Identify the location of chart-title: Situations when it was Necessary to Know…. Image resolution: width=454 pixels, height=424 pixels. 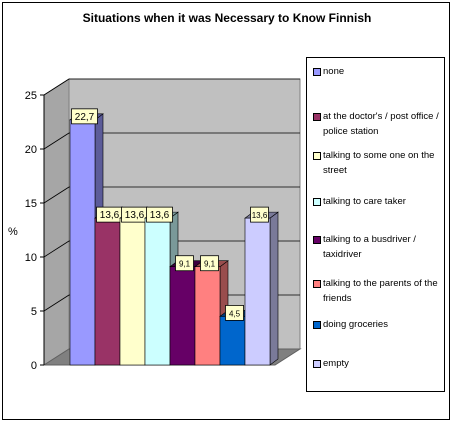
(227, 18).